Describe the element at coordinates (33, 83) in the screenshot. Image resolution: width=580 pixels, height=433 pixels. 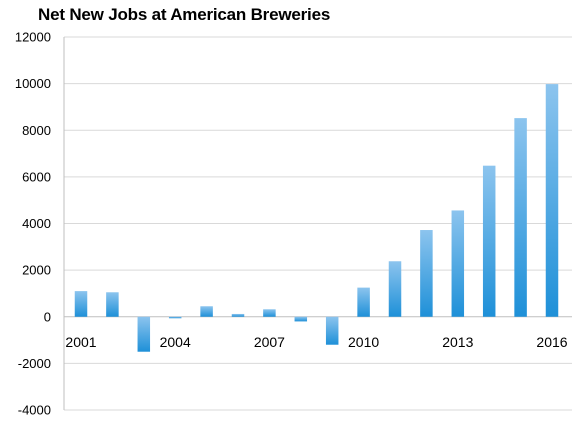
I see `y-tick-label: 10000` at that location.